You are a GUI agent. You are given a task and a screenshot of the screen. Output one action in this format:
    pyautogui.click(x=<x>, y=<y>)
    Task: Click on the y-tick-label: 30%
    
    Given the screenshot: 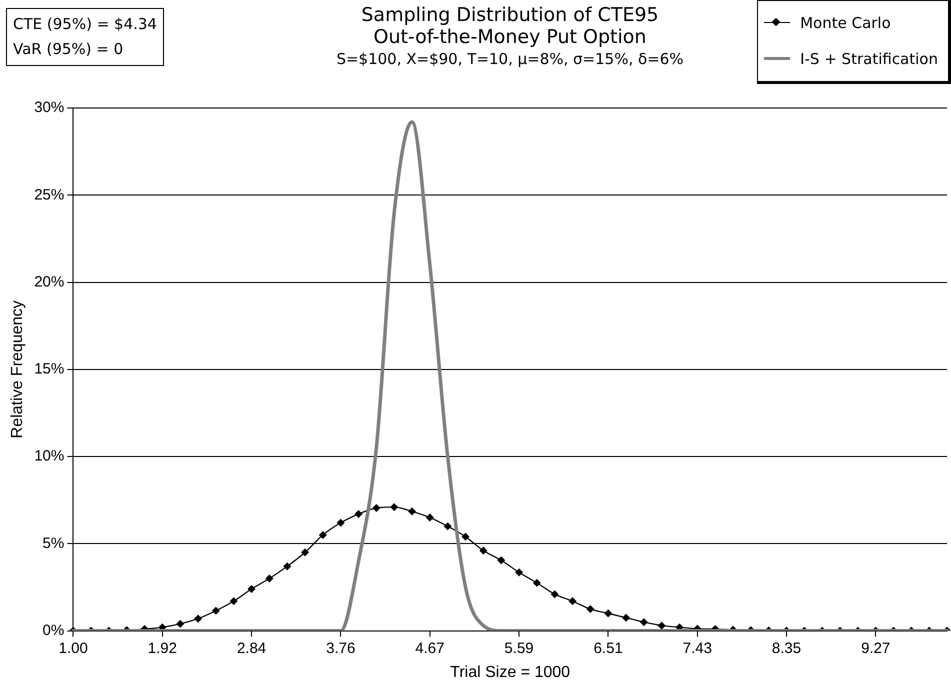 What is the action you would take?
    pyautogui.click(x=49, y=107)
    